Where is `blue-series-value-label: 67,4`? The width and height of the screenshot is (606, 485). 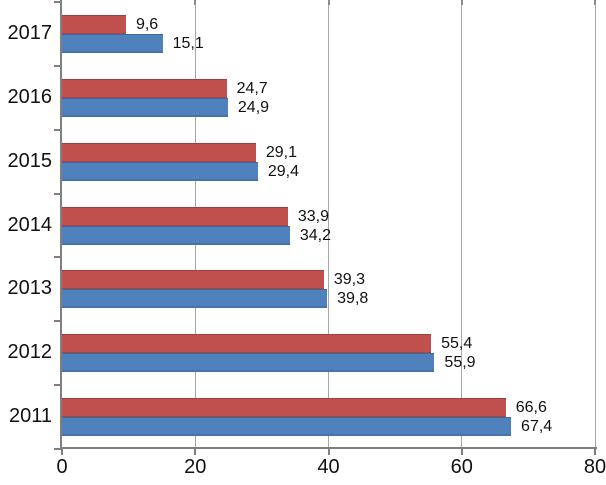
blue-series-value-label: 67,4 is located at coordinates (537, 427).